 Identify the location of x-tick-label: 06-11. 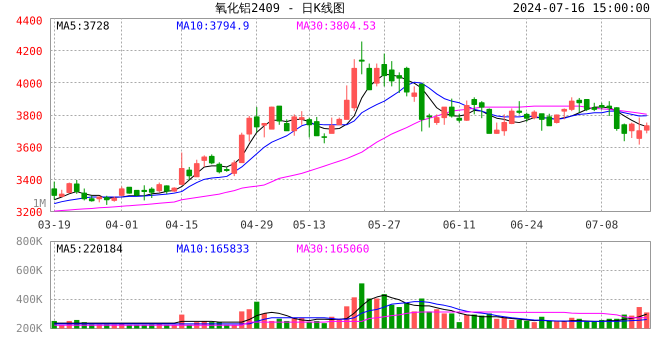
(459, 225).